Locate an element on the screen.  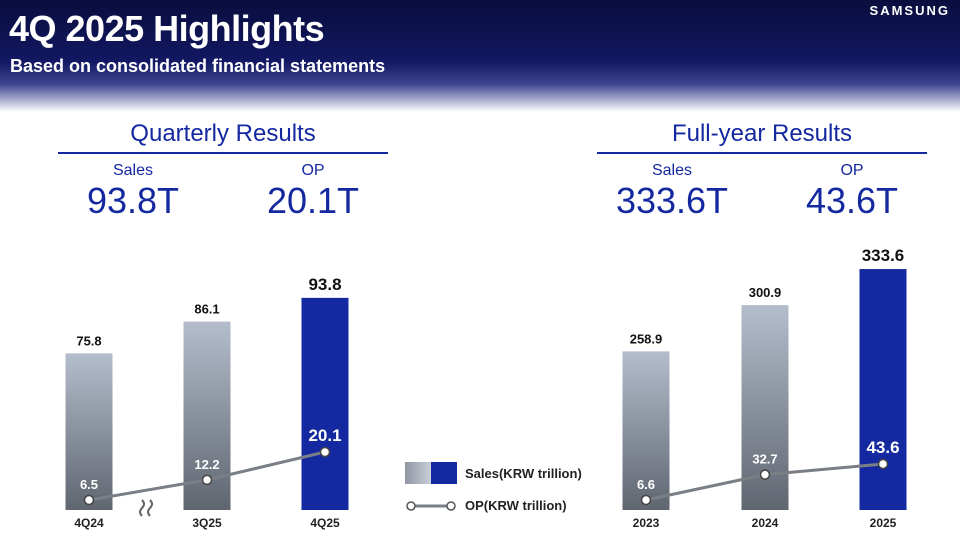
fullyear-x-tick-2025: 2025 is located at coordinates (883, 523).